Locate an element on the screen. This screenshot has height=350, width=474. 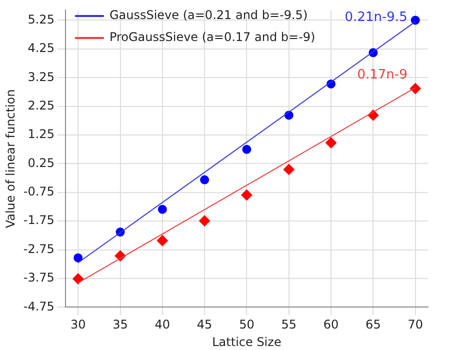
x-tick-label: 60 is located at coordinates (331, 325).